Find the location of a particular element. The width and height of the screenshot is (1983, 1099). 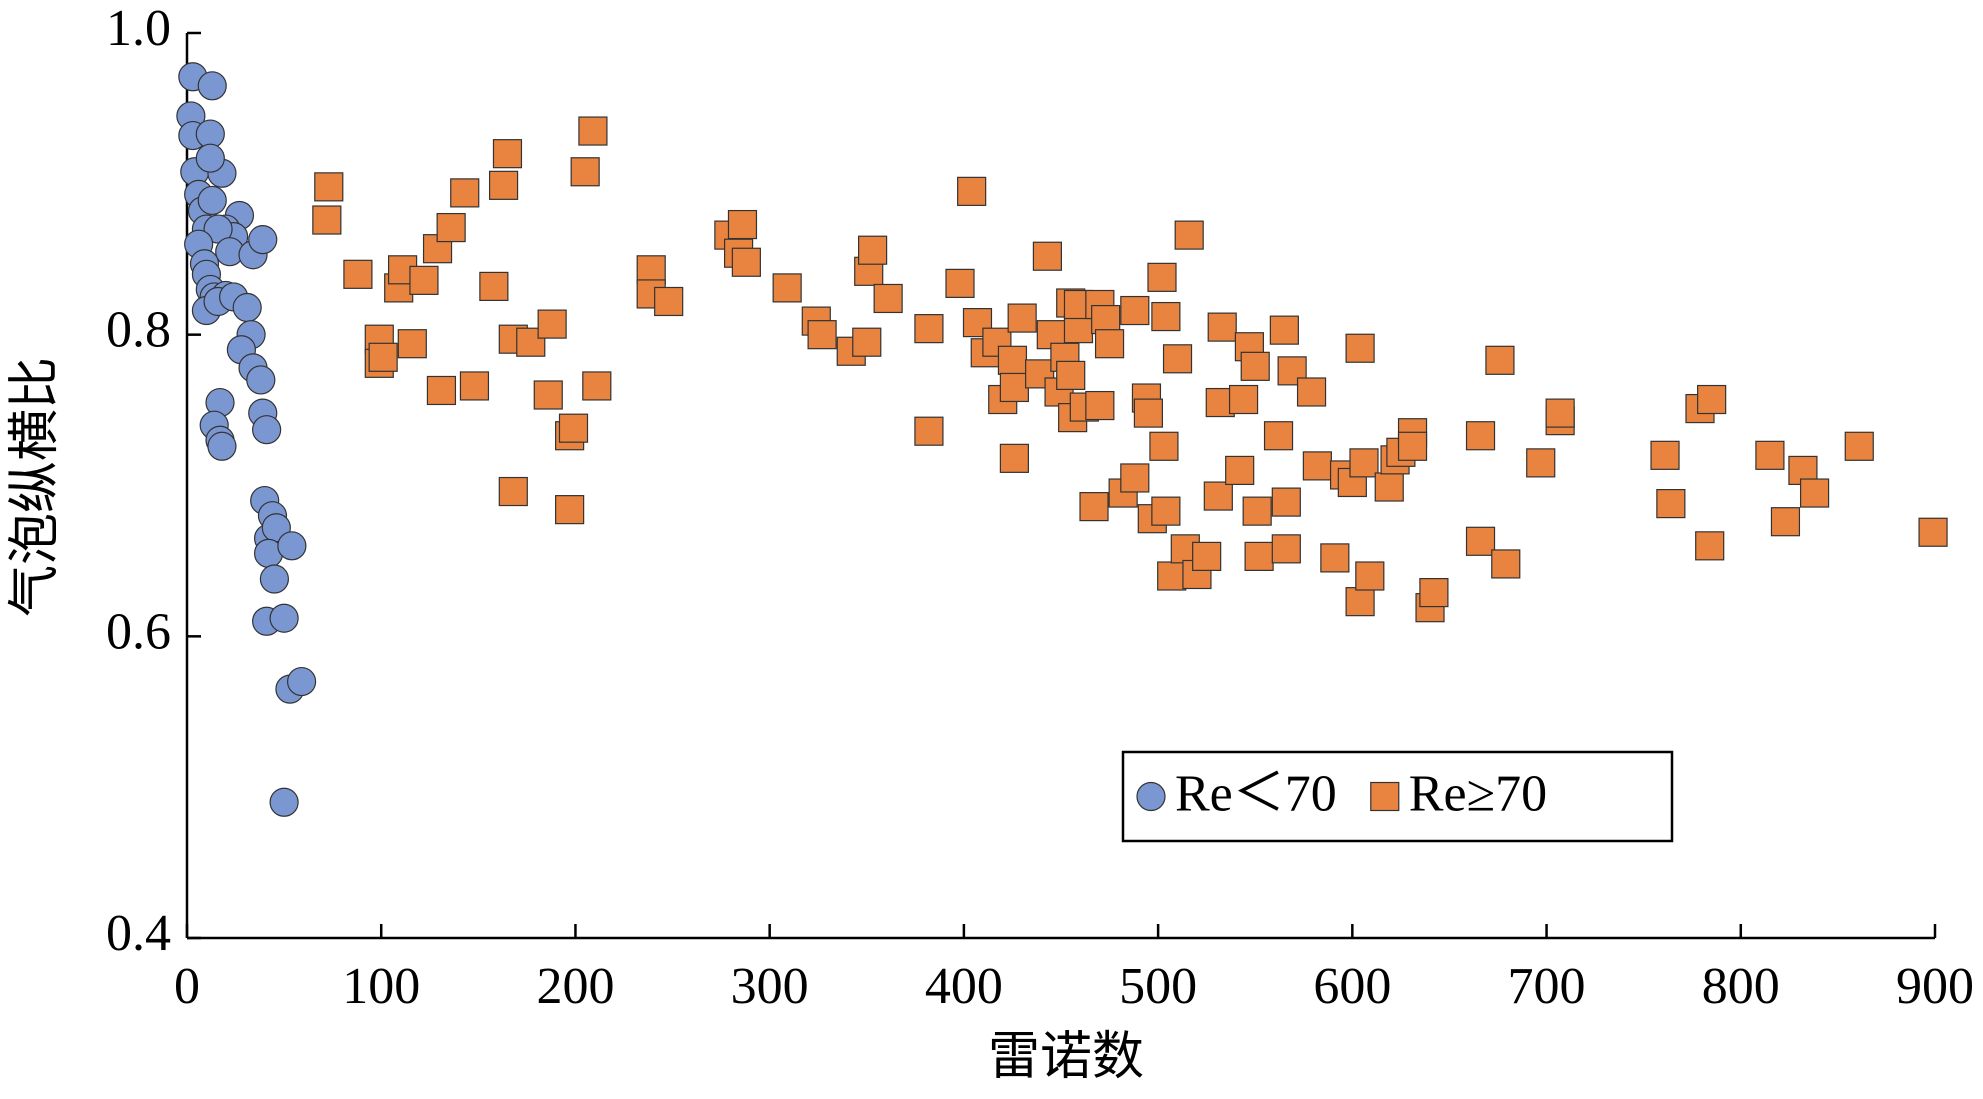

x-tick-label: 400 is located at coordinates (964, 986).